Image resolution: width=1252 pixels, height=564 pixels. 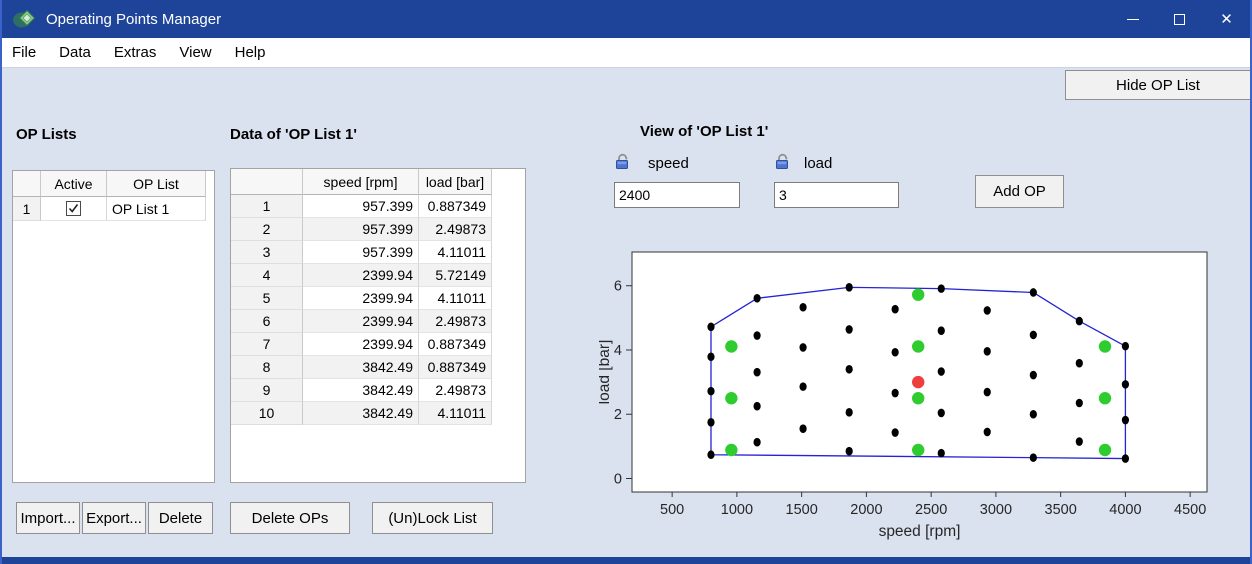 I want to click on y-axis-label: load [bar], so click(x=606, y=372).